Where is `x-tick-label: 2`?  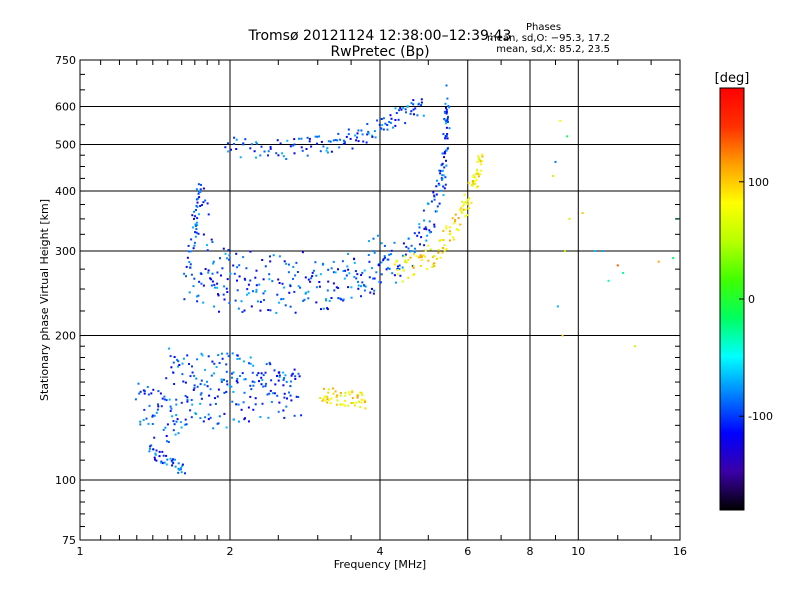
x-tick-label: 2 is located at coordinates (230, 551).